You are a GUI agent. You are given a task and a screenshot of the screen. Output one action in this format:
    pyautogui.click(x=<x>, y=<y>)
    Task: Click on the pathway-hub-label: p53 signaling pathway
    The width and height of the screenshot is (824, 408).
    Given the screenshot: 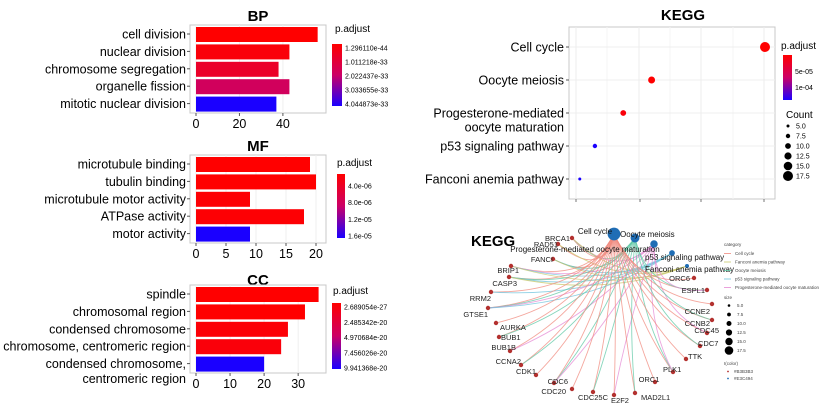 What is the action you would take?
    pyautogui.click(x=684, y=257)
    